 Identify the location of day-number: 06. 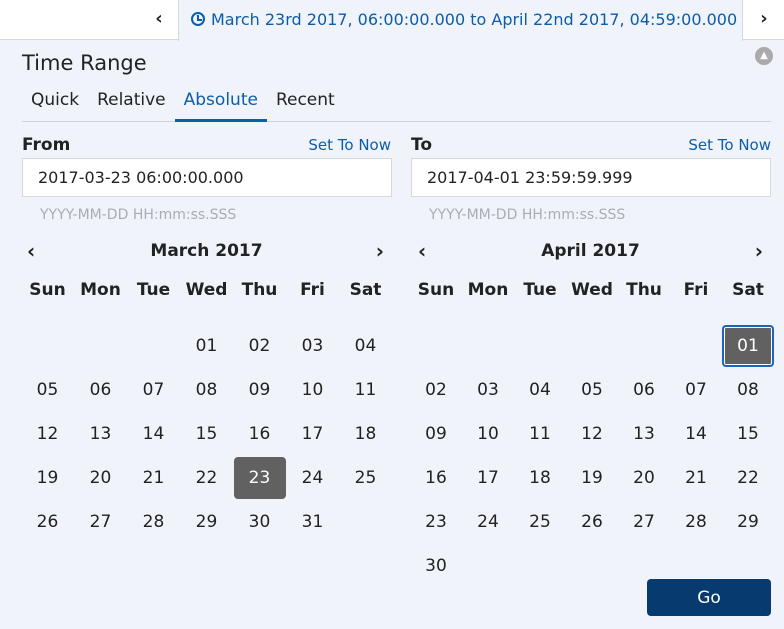
(100, 390).